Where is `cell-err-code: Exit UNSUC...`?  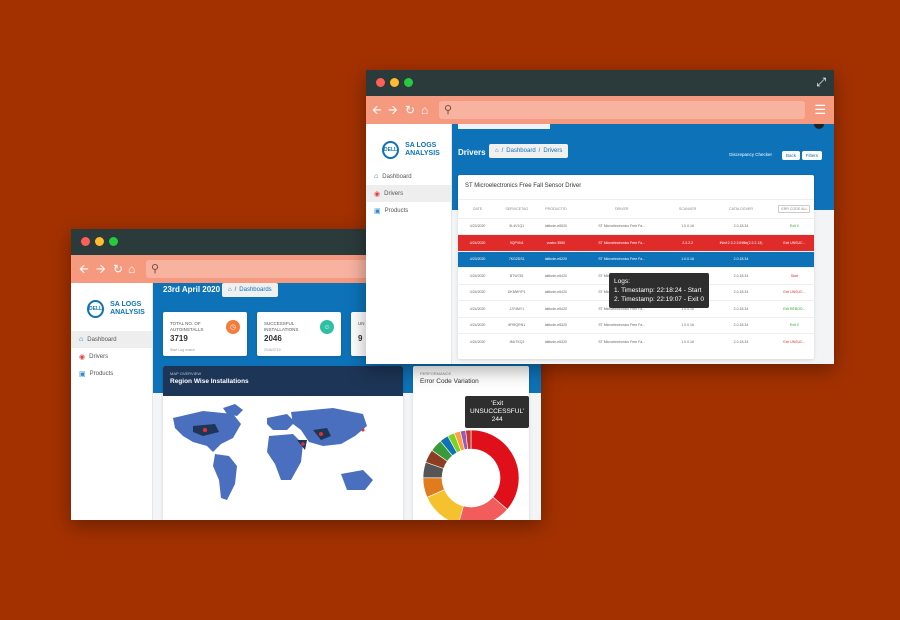 cell-err-code: Exit UNSUC... is located at coordinates (794, 242).